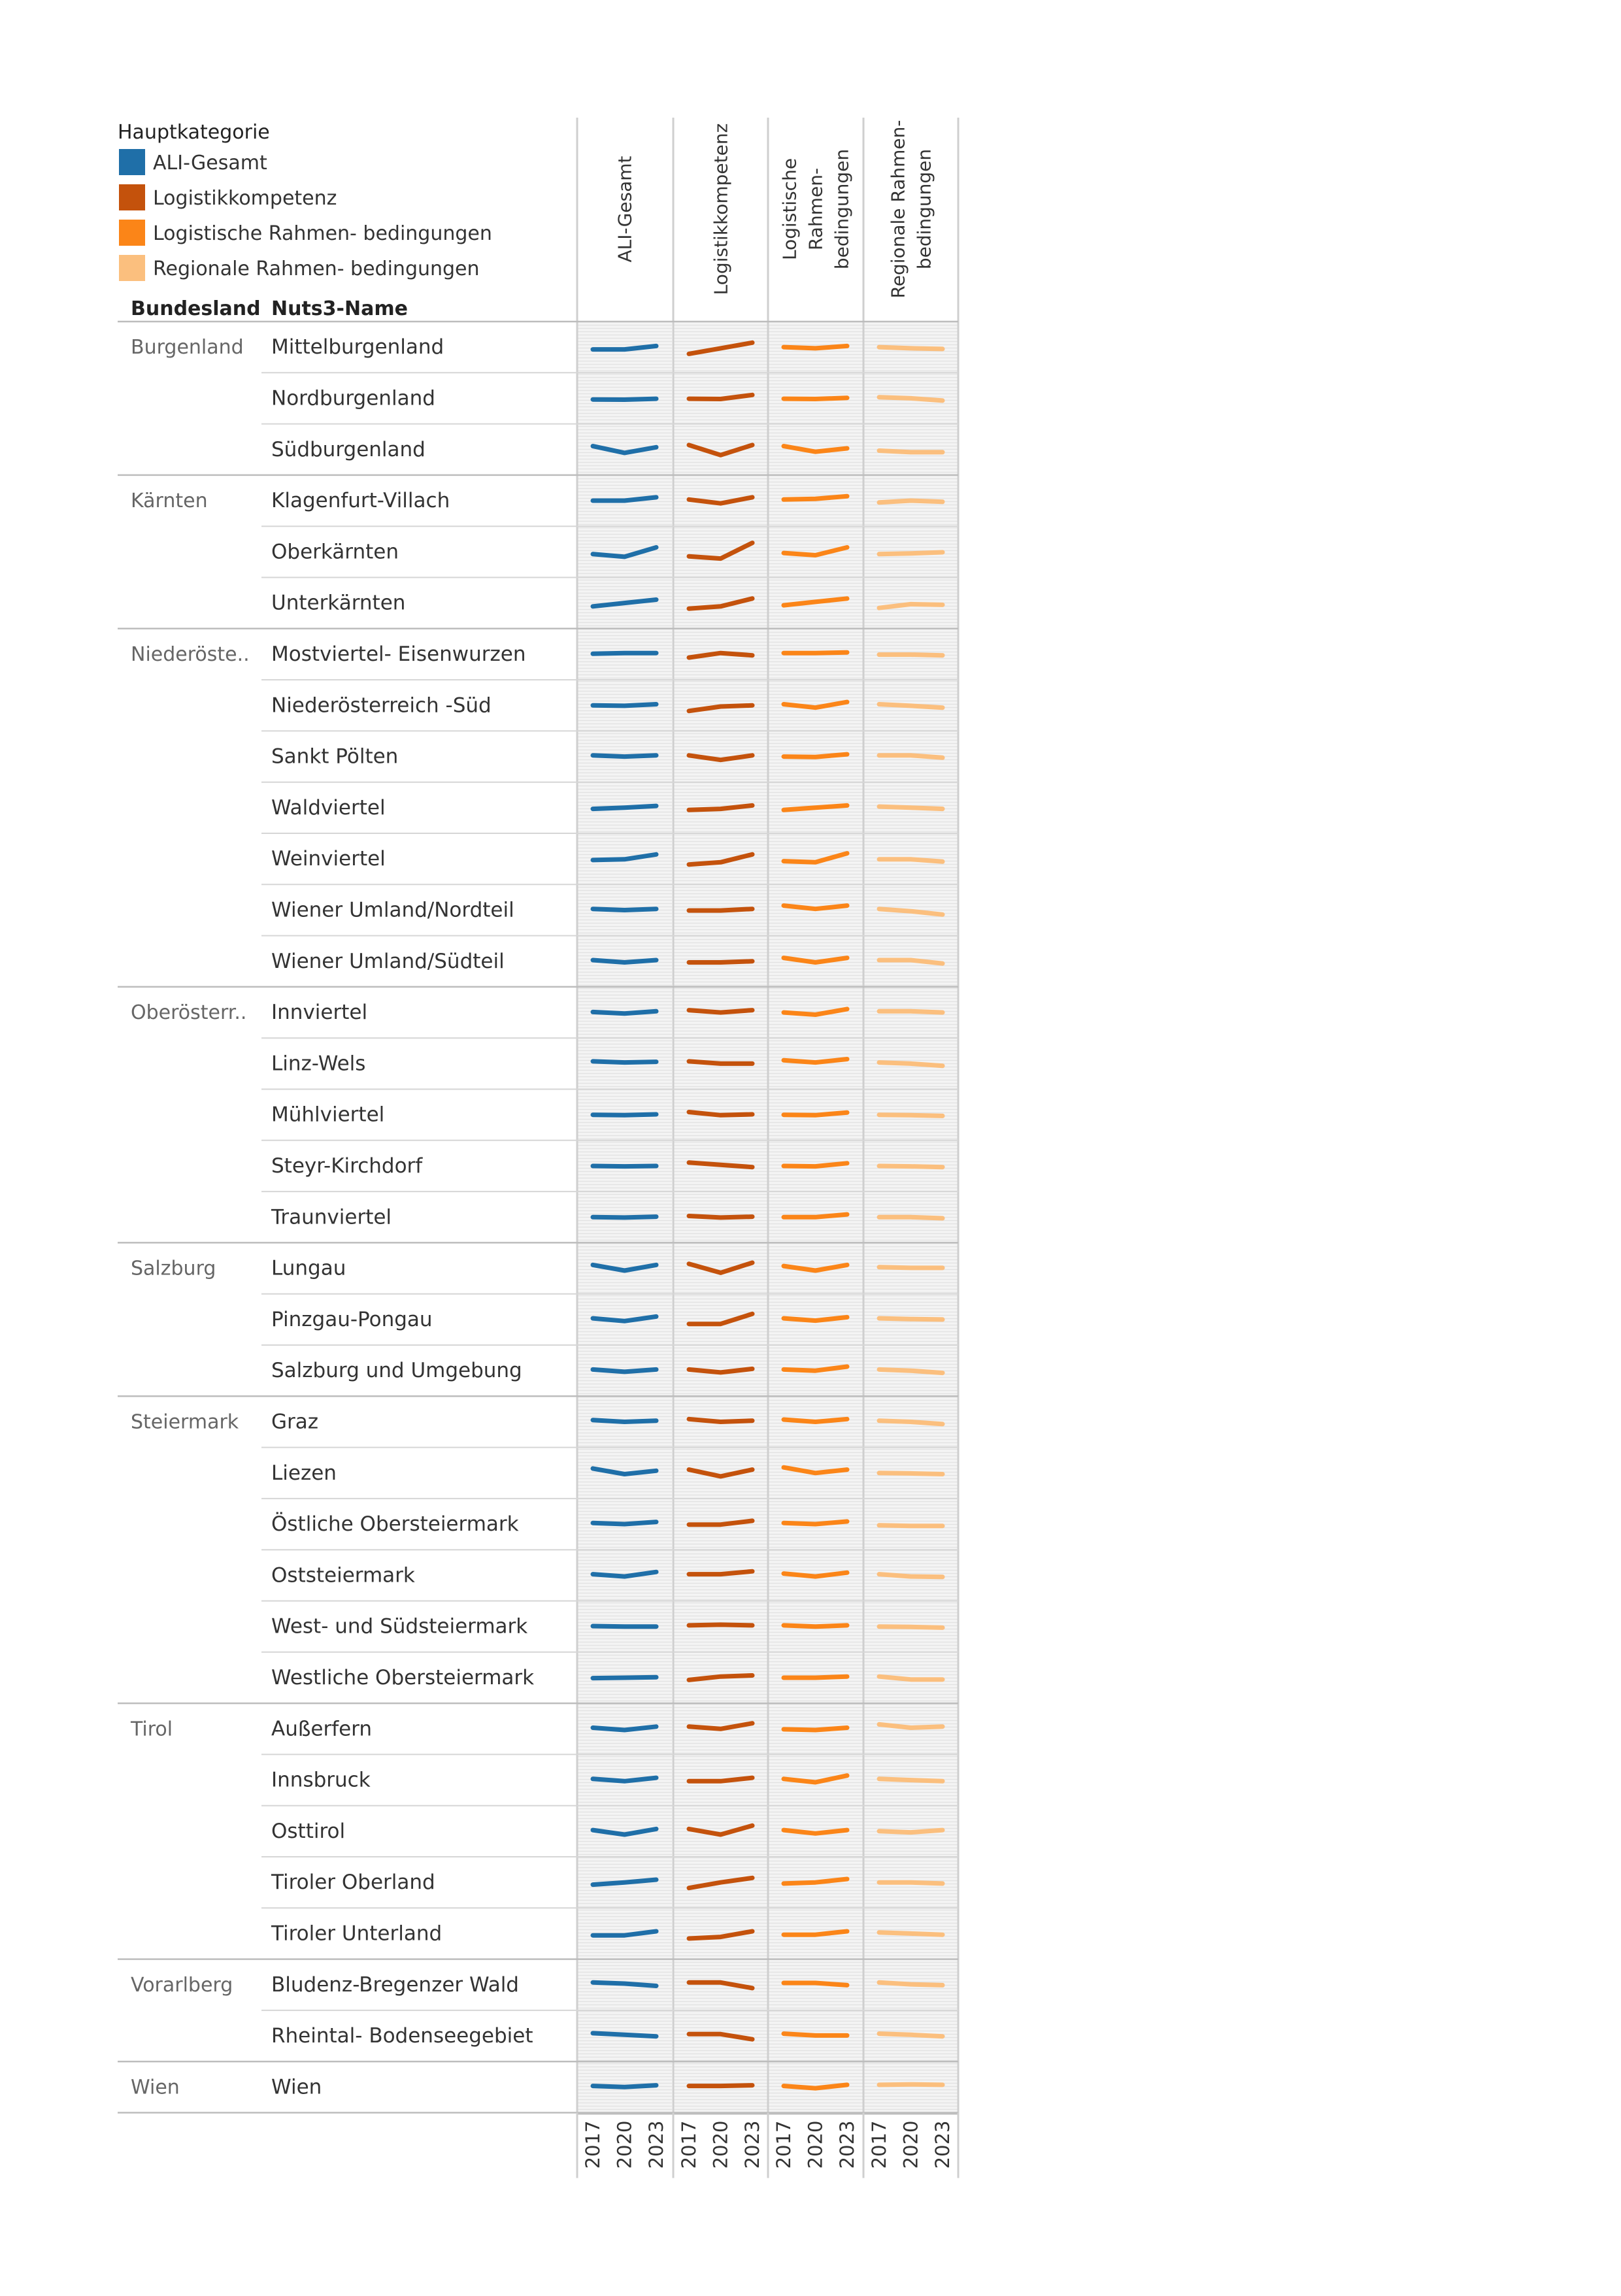  I want to click on sparkline-östliche-obersteiermark-1, so click(625, 1523).